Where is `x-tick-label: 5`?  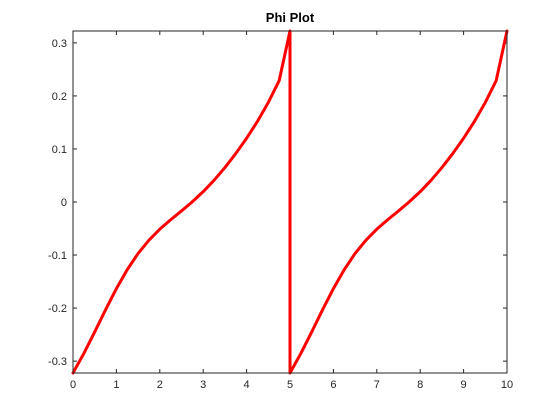
x-tick-label: 5 is located at coordinates (290, 385).